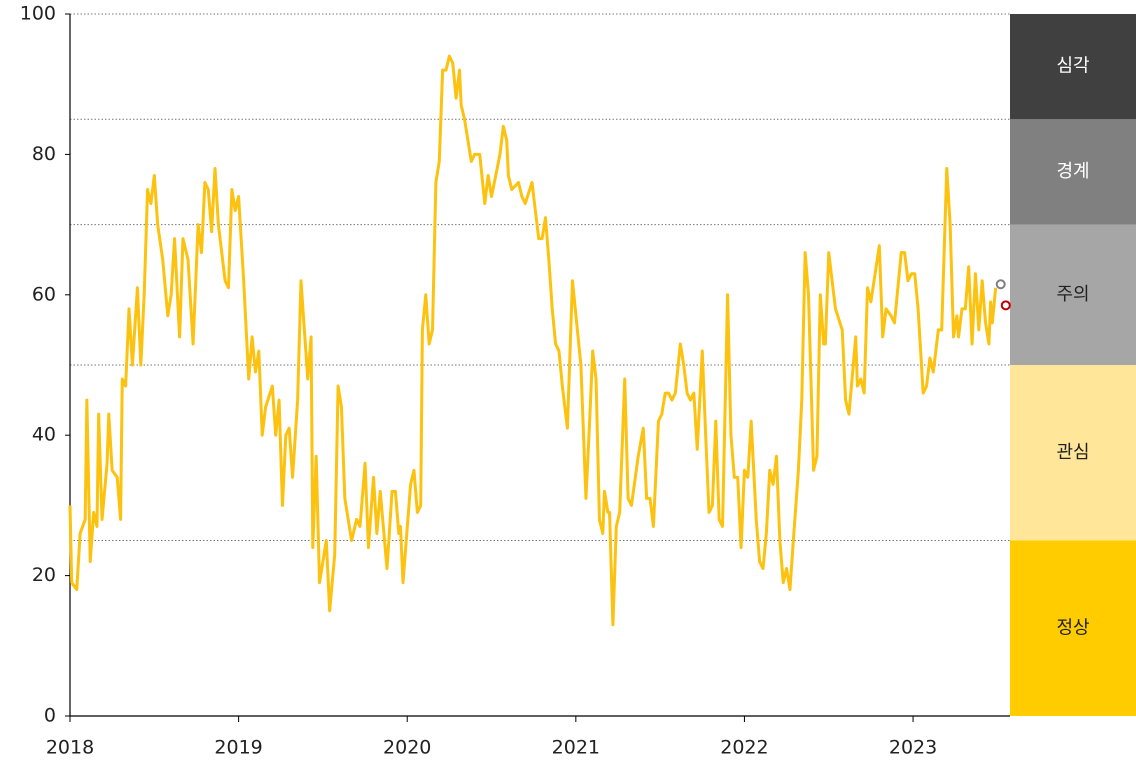 The height and width of the screenshot is (771, 1136). I want to click on band-label: 관심, so click(1072, 452).